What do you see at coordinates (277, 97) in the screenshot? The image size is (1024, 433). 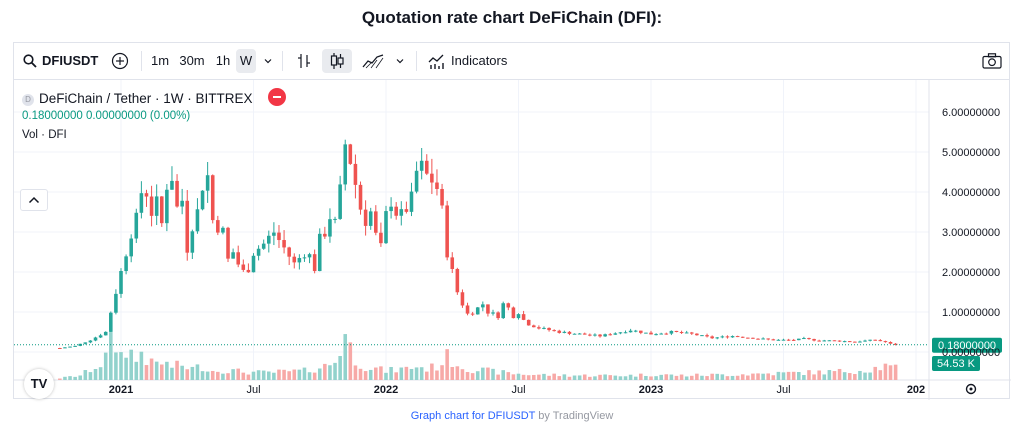 I see `remove-indicator-icon` at bounding box center [277, 97].